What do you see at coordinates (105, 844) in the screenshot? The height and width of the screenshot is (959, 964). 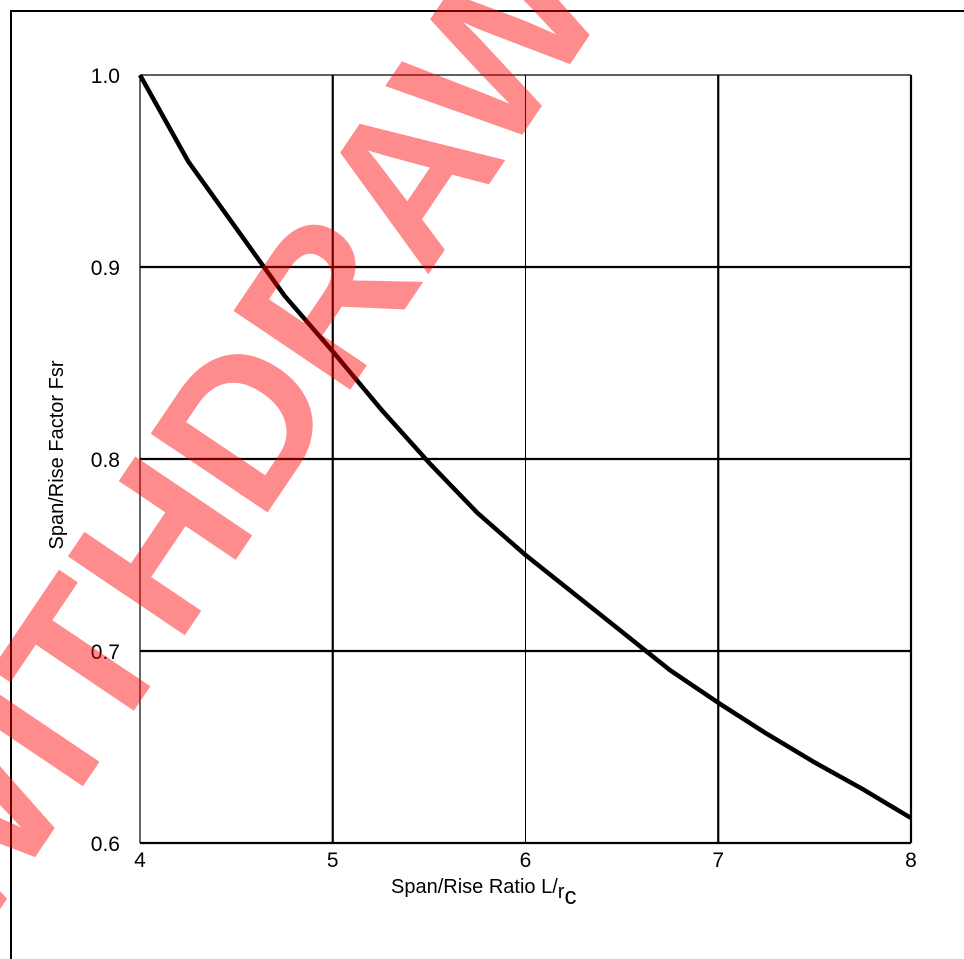 I see `y-tick-label: 0.6` at bounding box center [105, 844].